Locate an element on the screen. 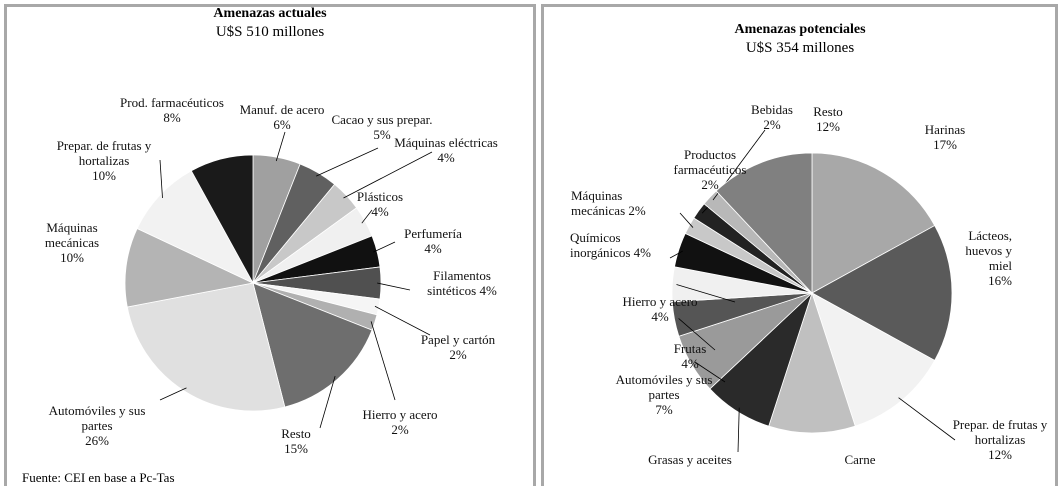  value-label: 5% is located at coordinates (382, 134).